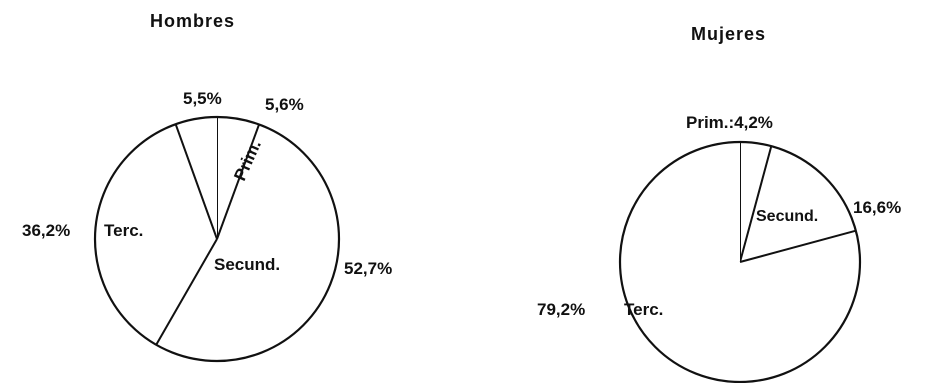  What do you see at coordinates (156, 234) in the screenshot?
I see `pie-slice-terc-hombres` at bounding box center [156, 234].